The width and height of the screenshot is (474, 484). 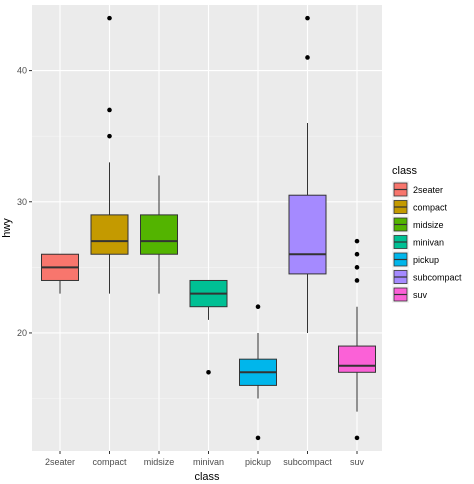 I want to click on legend-label: pickup, so click(x=426, y=260).